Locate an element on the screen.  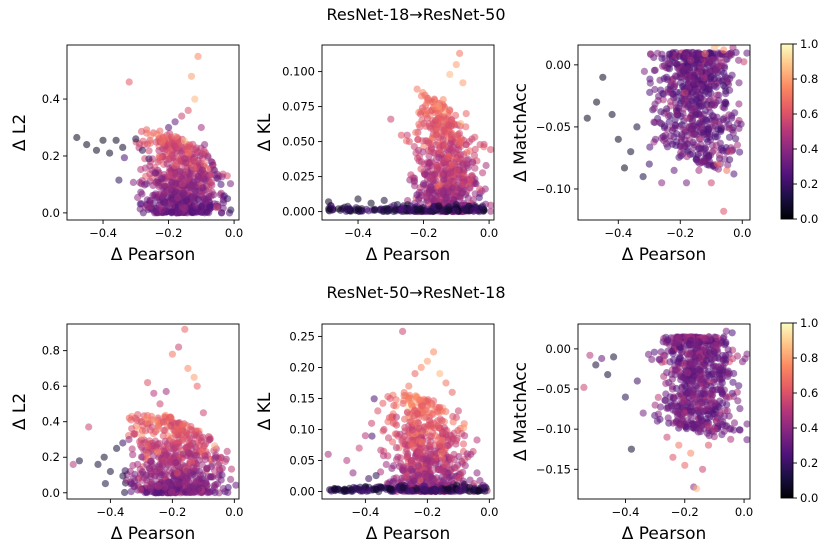
x-axis-label: Δ Pearson is located at coordinates (153, 534).